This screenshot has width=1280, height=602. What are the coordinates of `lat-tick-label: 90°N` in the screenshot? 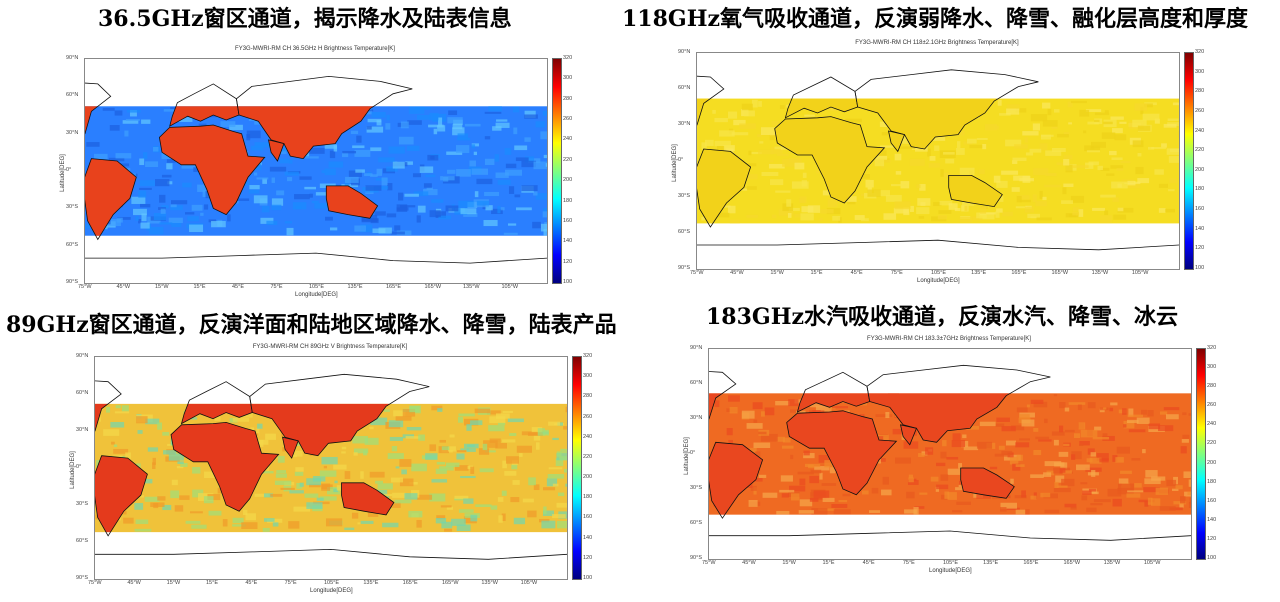 It's located at (72, 58).